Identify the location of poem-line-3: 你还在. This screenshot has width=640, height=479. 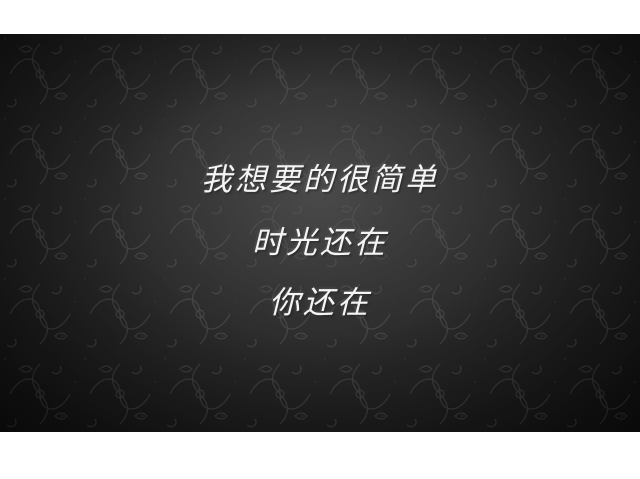
(320, 303).